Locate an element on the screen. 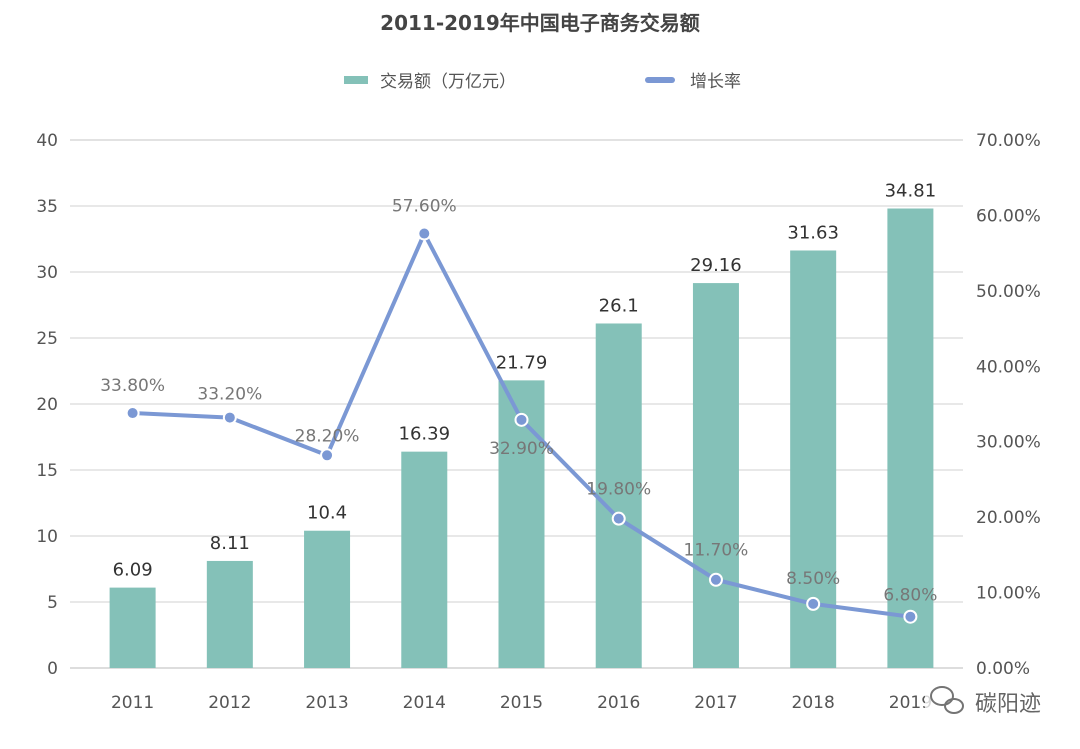  legend-line-label: 增长率 is located at coordinates (715, 82).